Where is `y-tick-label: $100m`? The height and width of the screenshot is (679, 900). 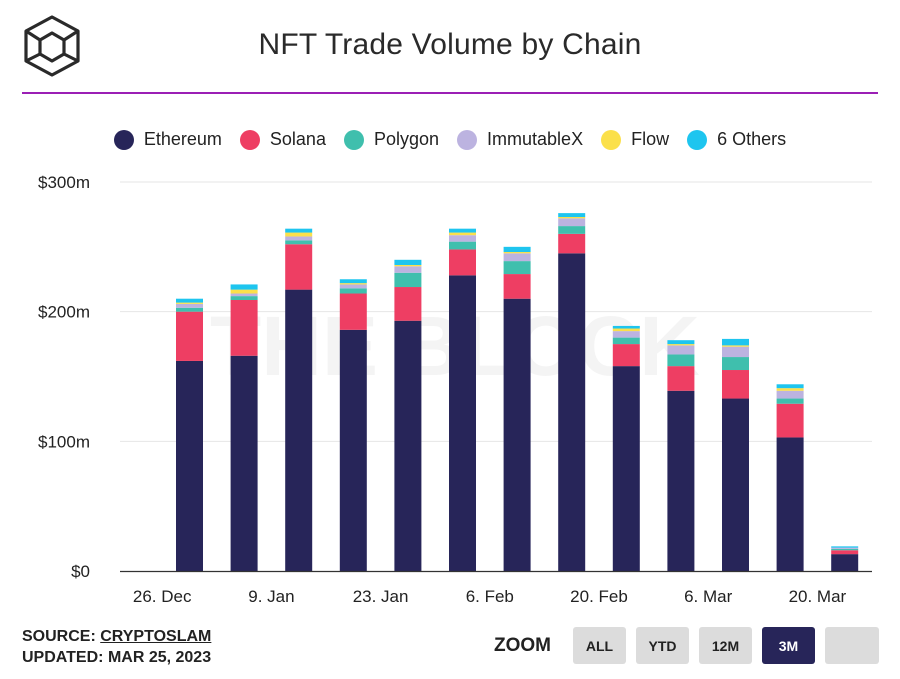
y-tick-label: $100m is located at coordinates (64, 441).